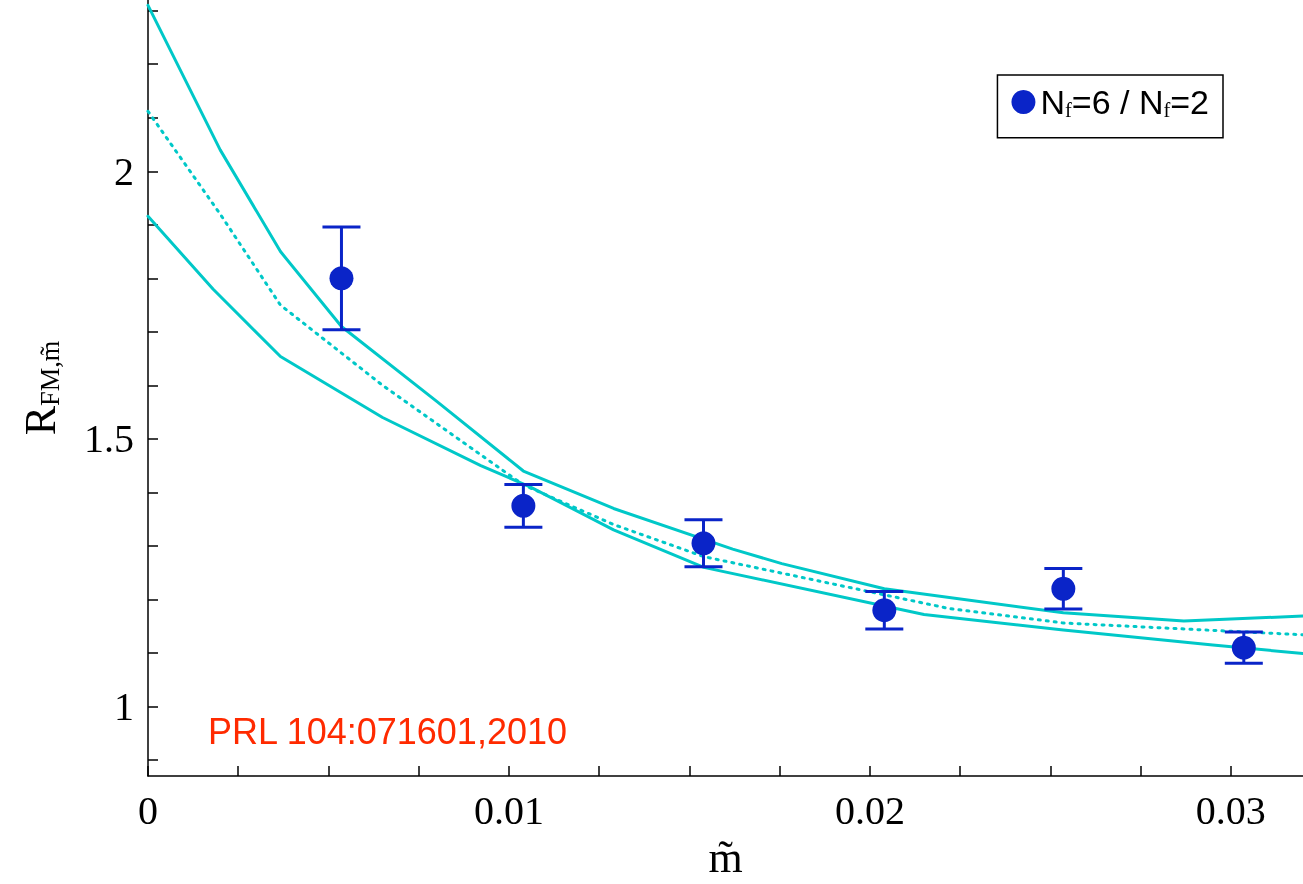 The width and height of the screenshot is (1303, 884). I want to click on x-tick-label: 0.02, so click(869, 810).